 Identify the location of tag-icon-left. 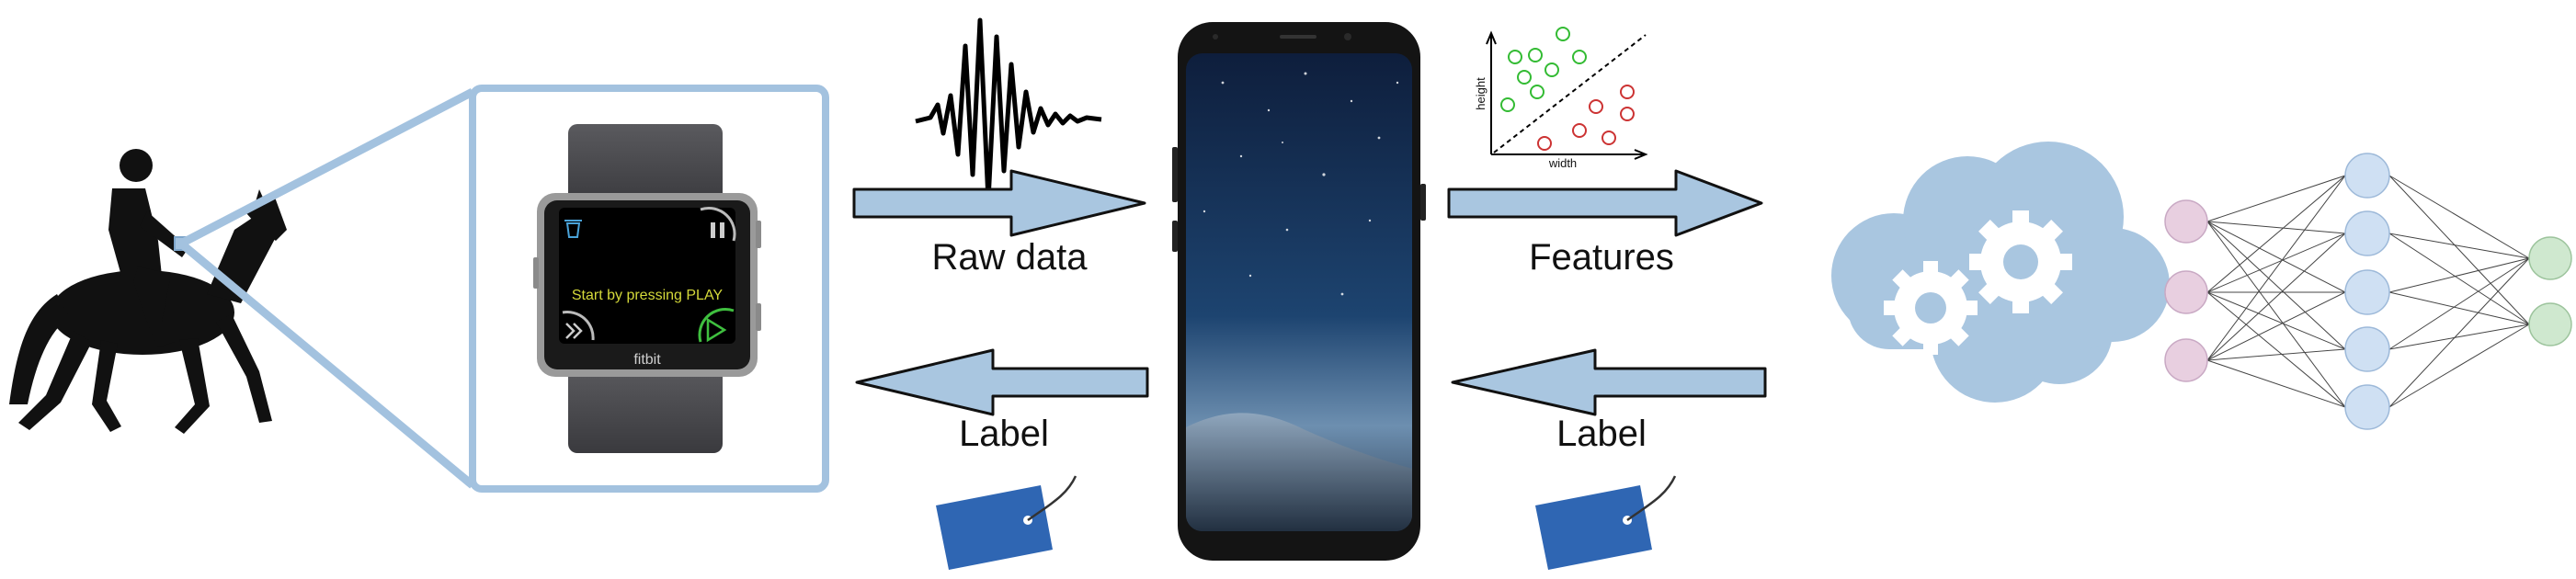
(1006, 523).